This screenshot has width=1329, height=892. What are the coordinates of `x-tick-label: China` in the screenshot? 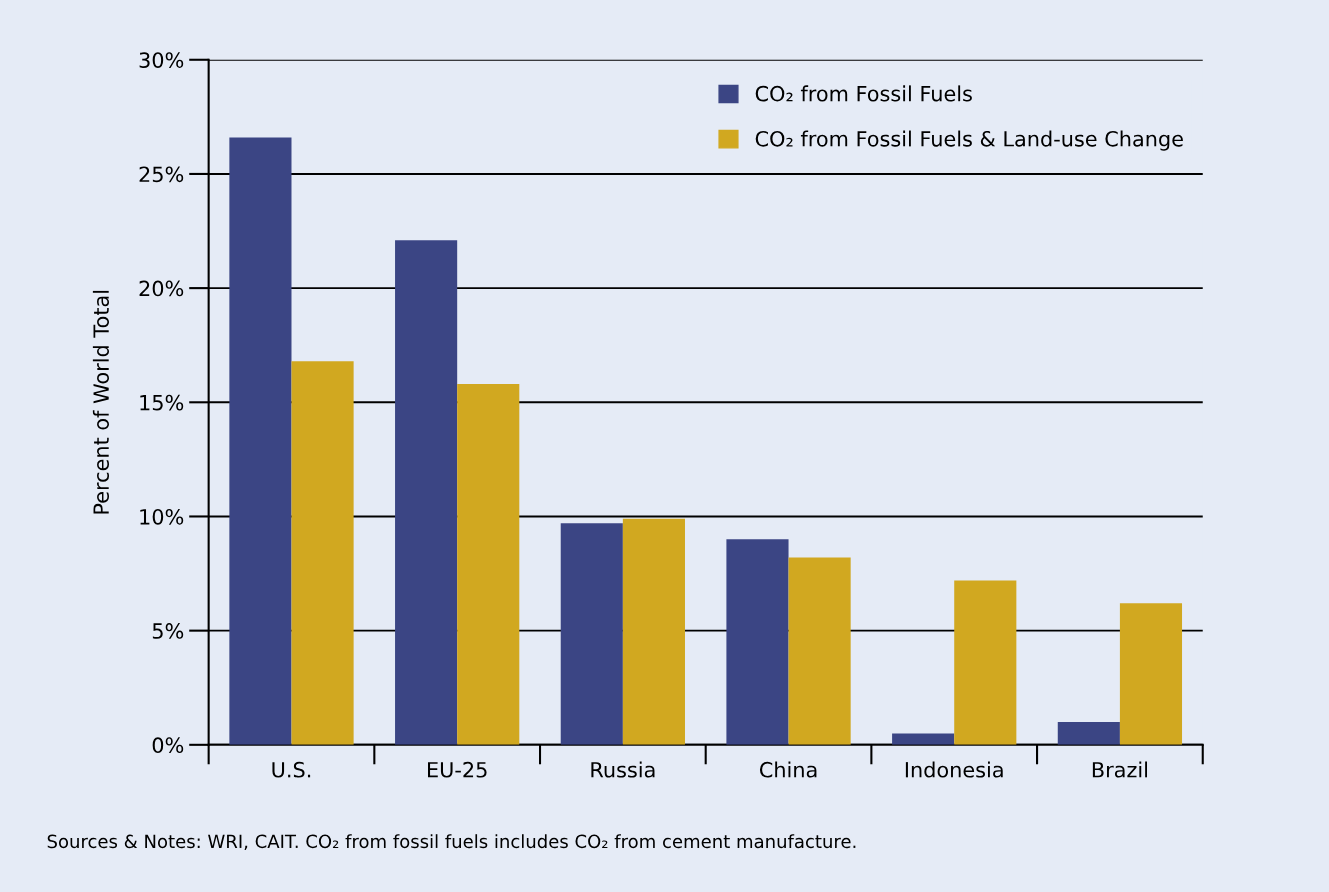 It's located at (788, 769).